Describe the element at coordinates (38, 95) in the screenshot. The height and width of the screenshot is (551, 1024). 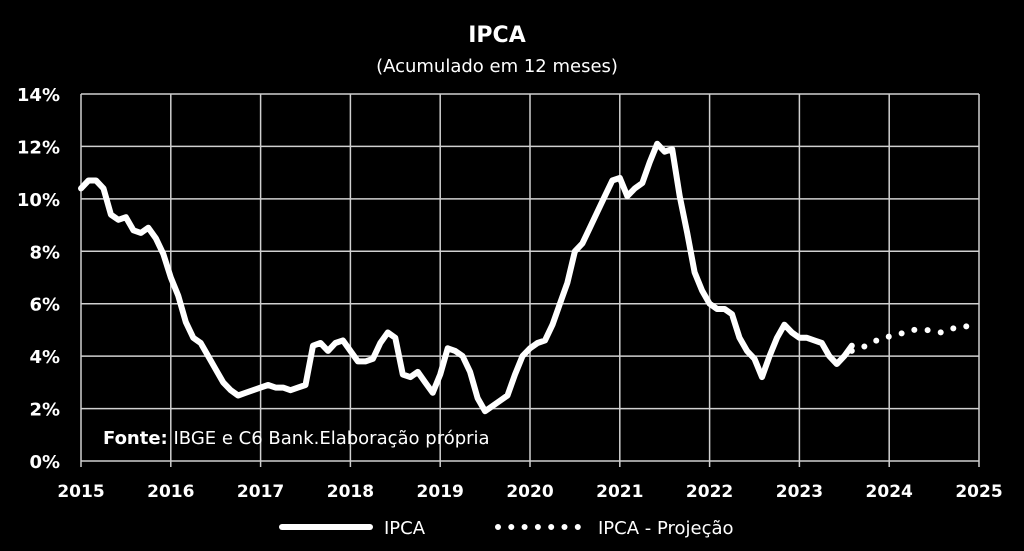
I see `y-tick-label: 14%` at that location.